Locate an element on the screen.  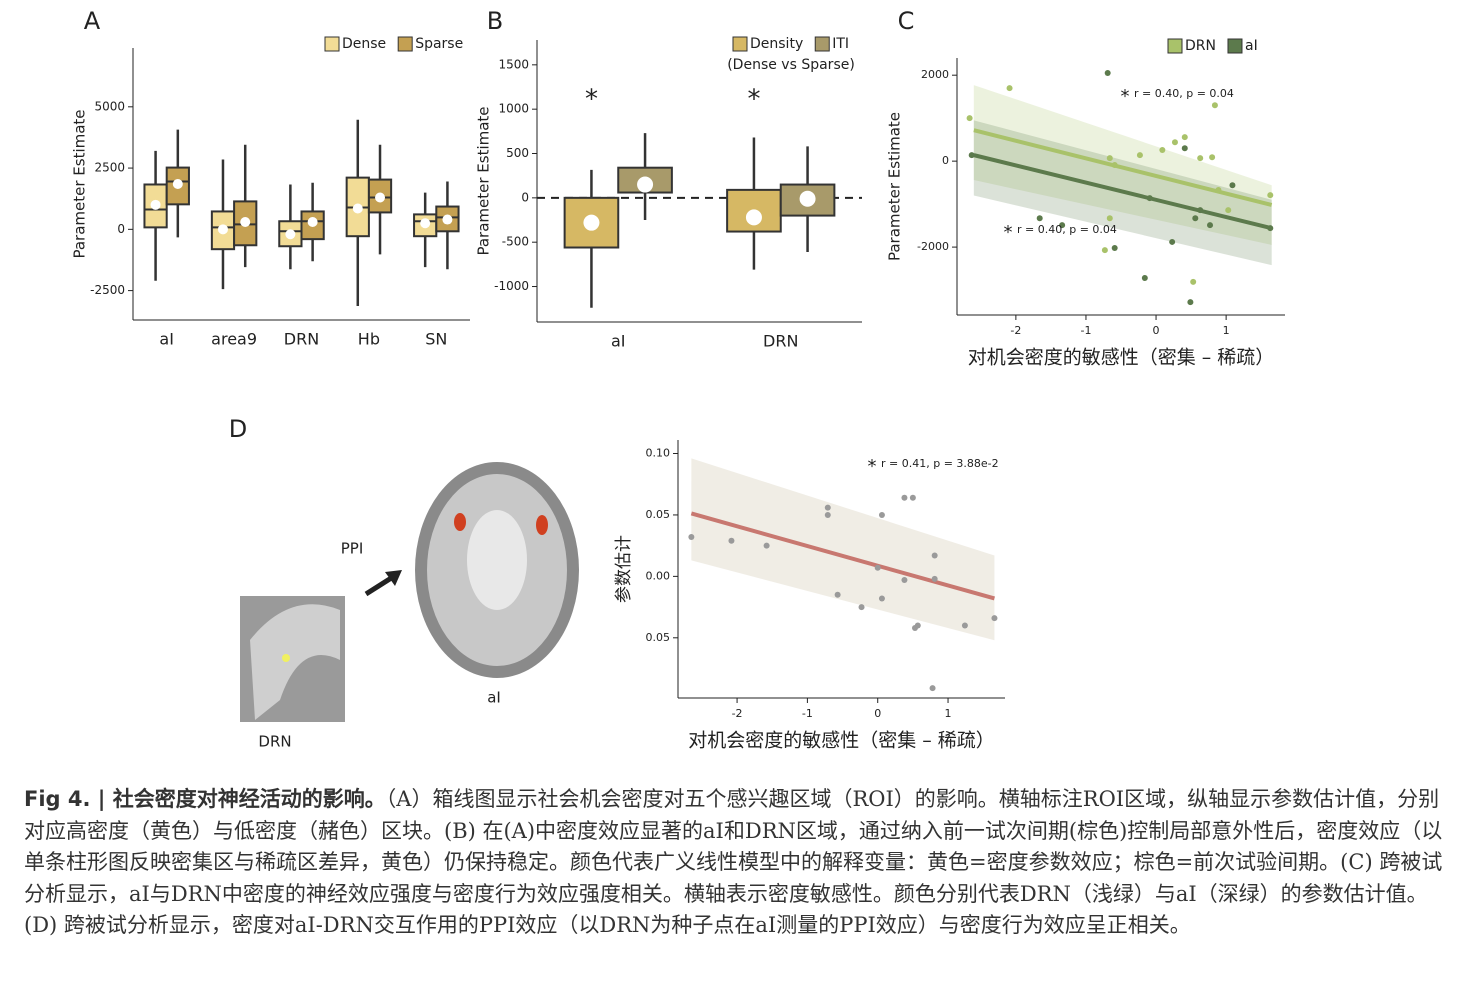
legend-label: aI is located at coordinates (1251, 46).